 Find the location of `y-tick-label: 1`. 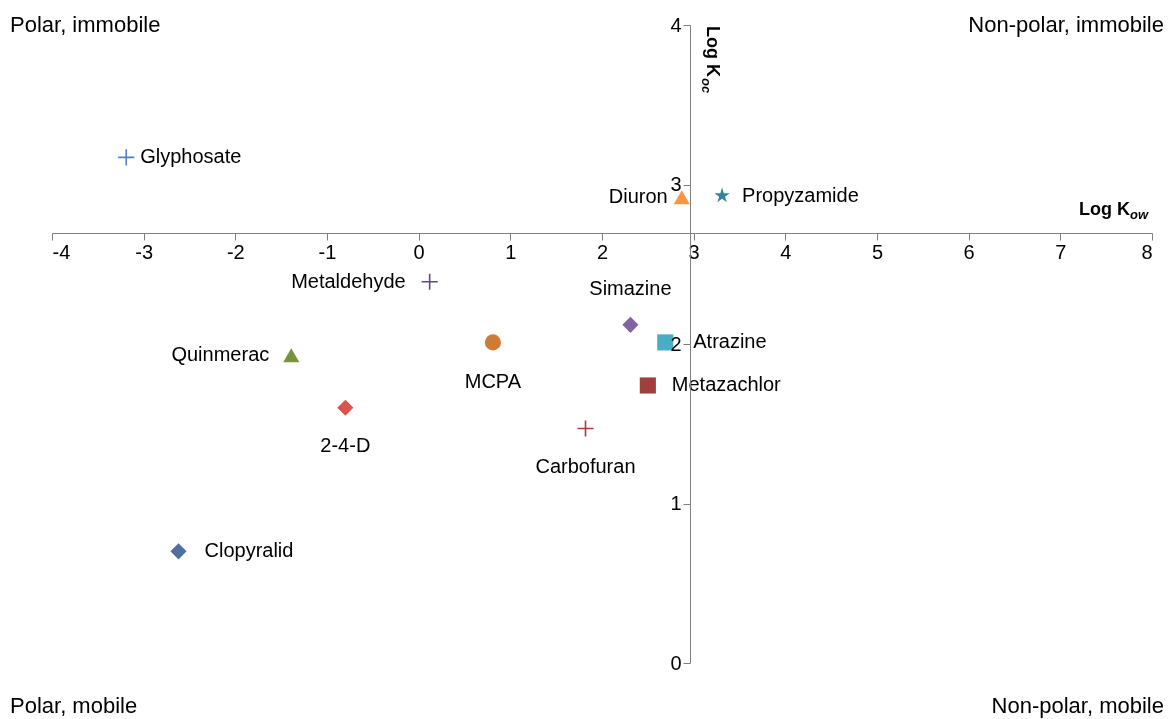

y-tick-label: 1 is located at coordinates (676, 503).